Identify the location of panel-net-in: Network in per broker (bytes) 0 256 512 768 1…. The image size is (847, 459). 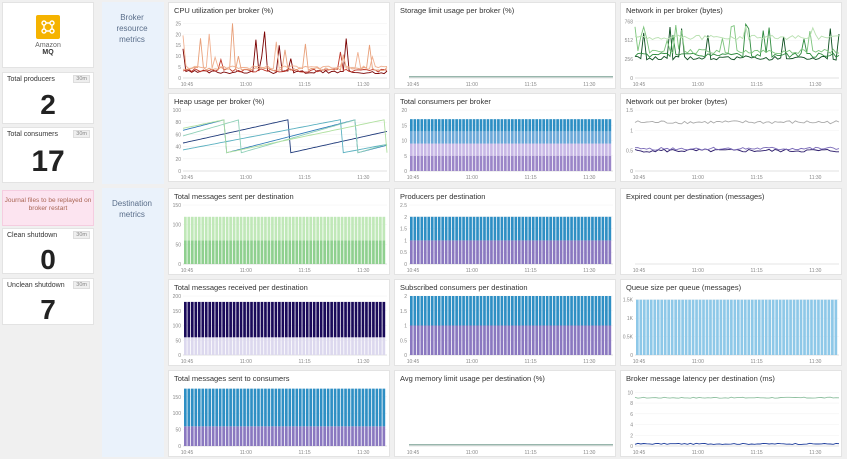
(731, 45).